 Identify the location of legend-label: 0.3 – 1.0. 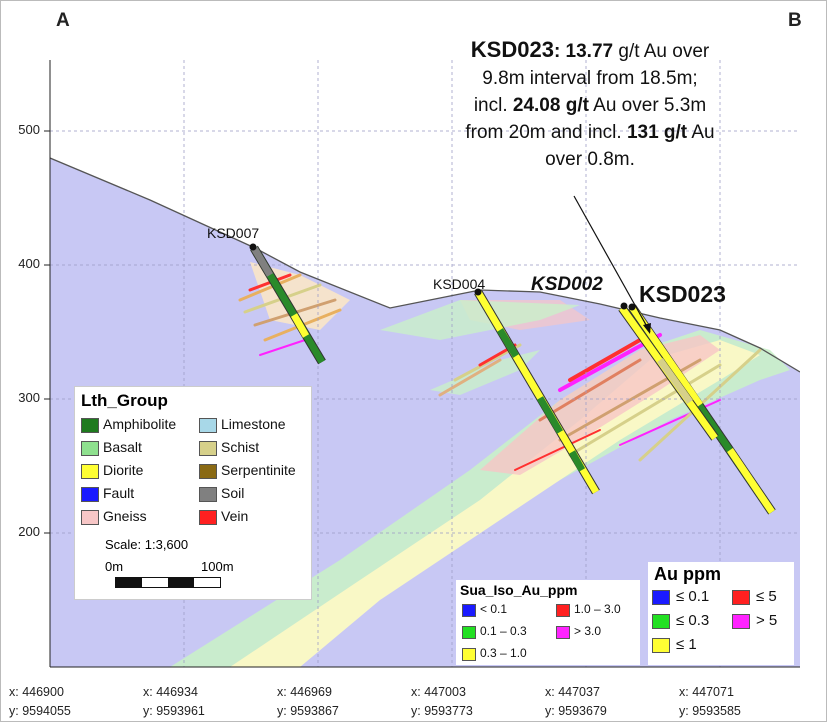
(503, 653).